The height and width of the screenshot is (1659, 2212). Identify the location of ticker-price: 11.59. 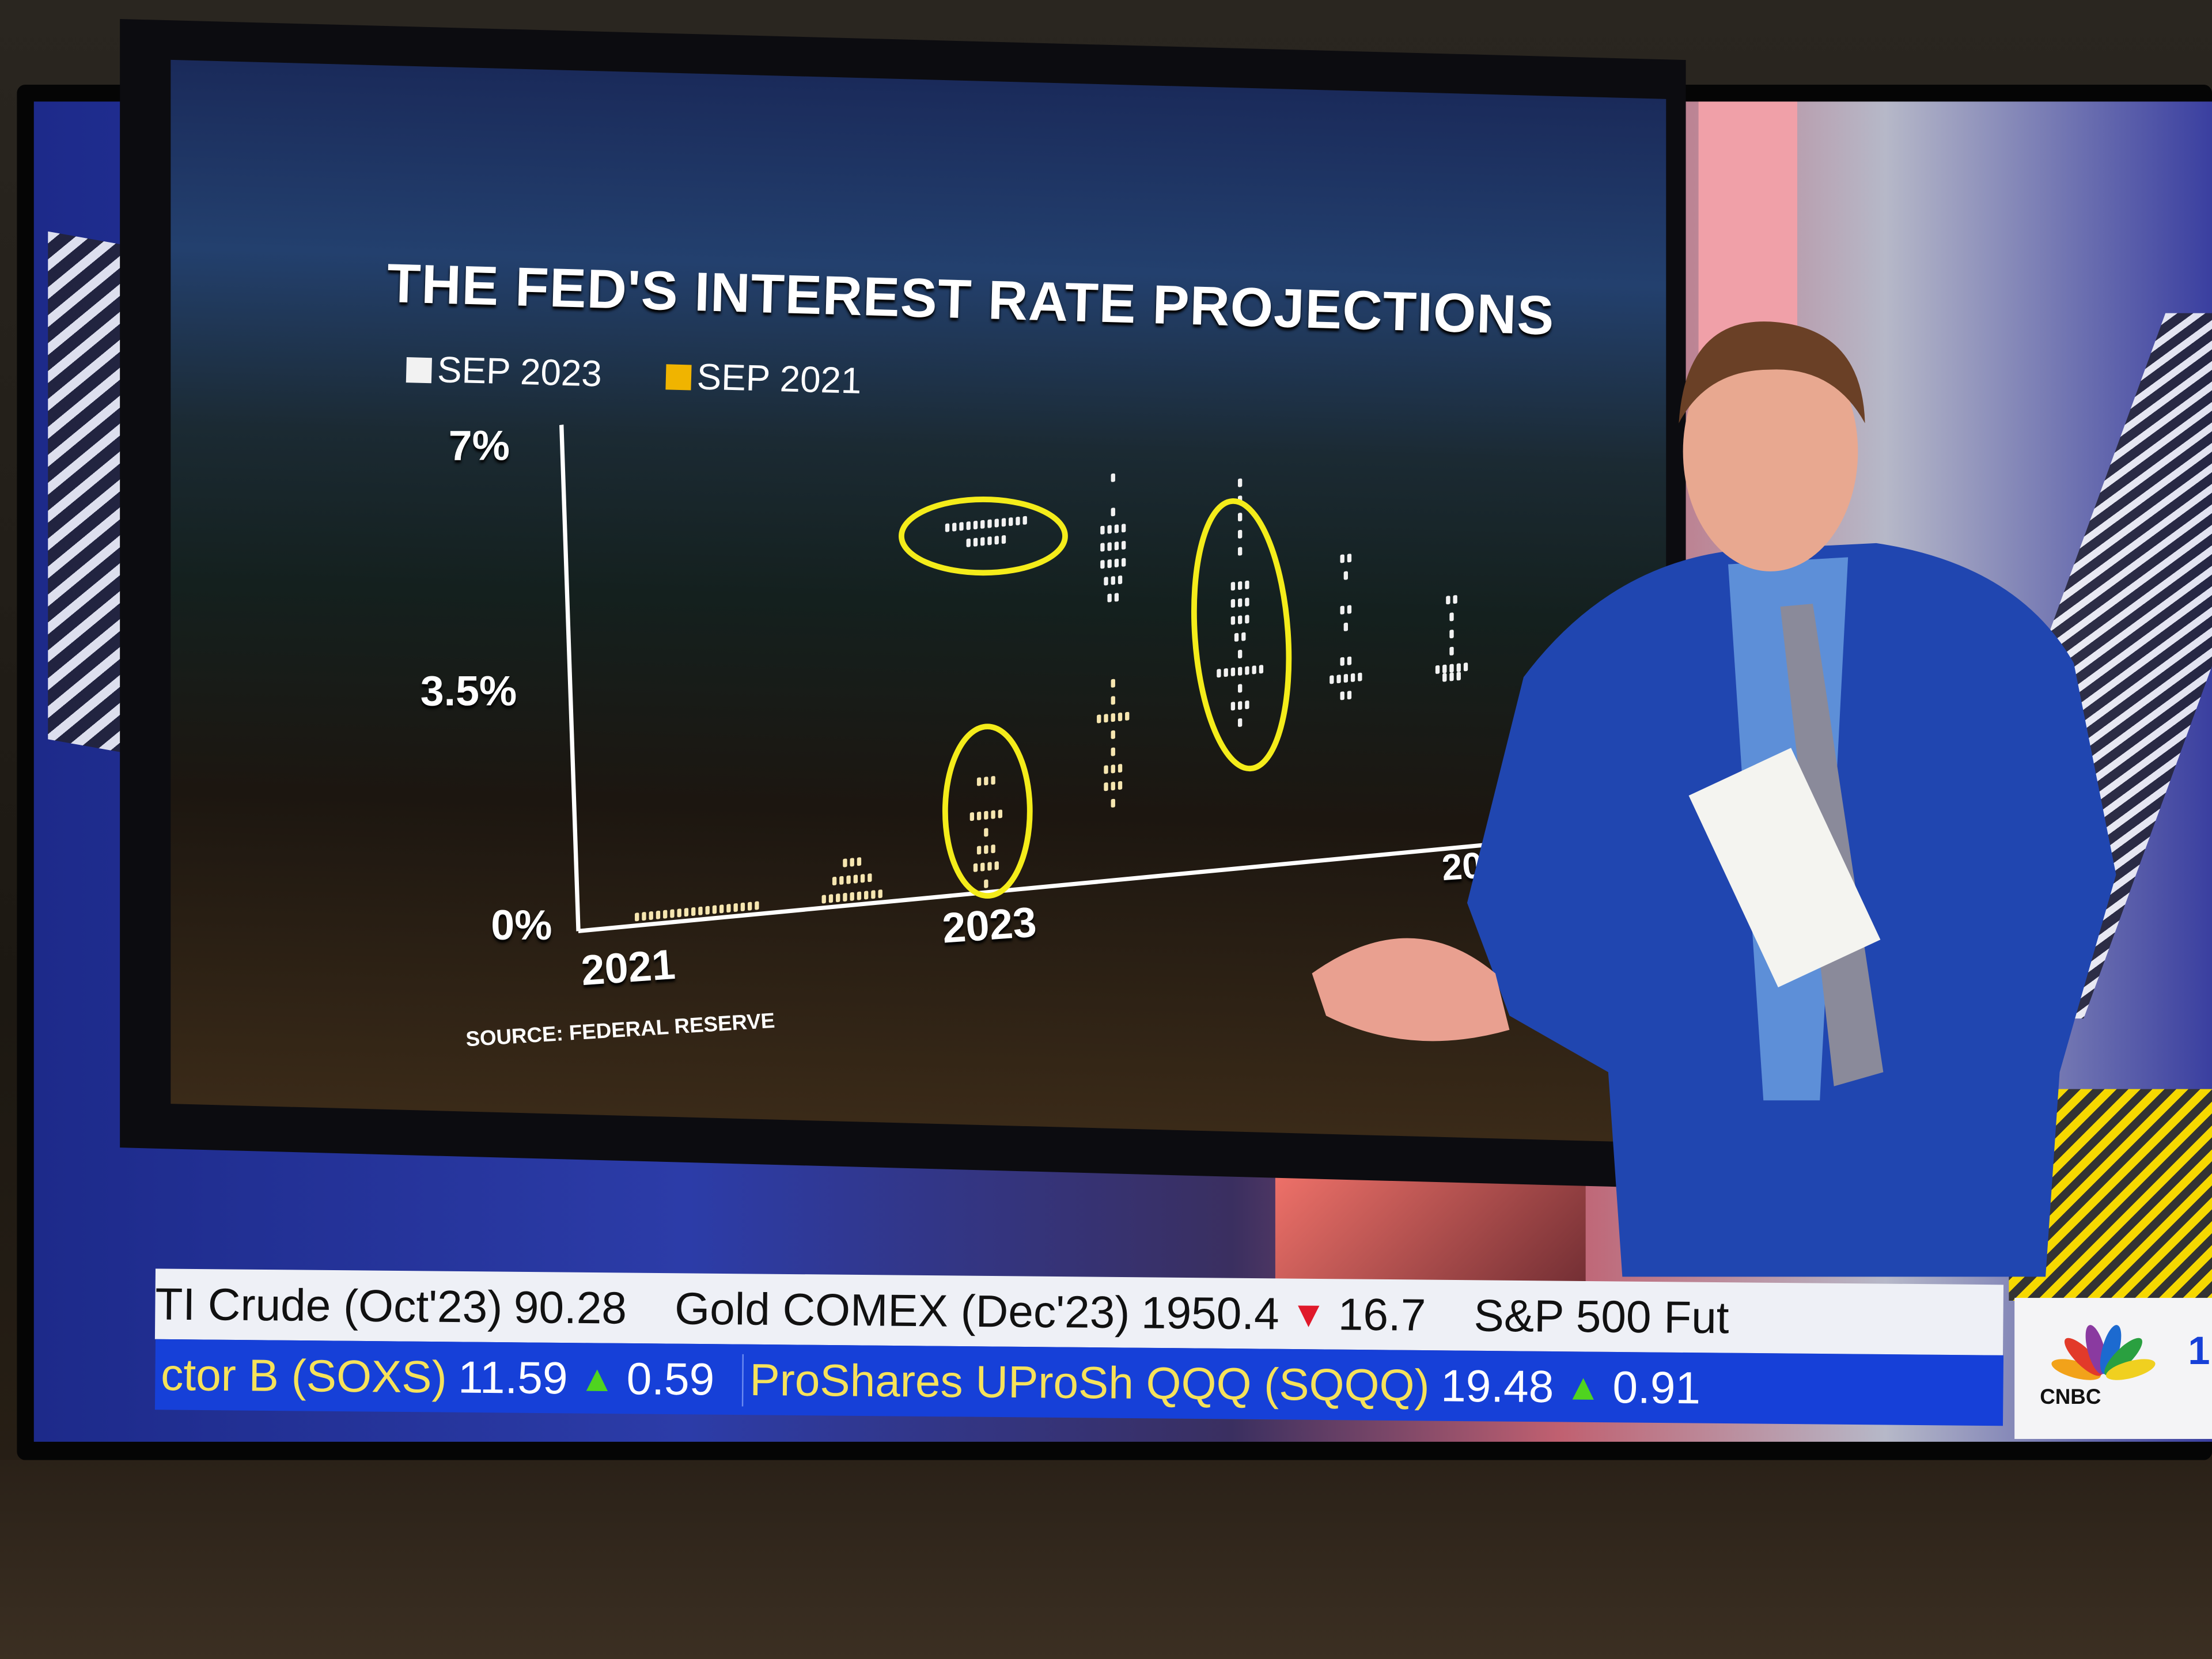
(512, 1377).